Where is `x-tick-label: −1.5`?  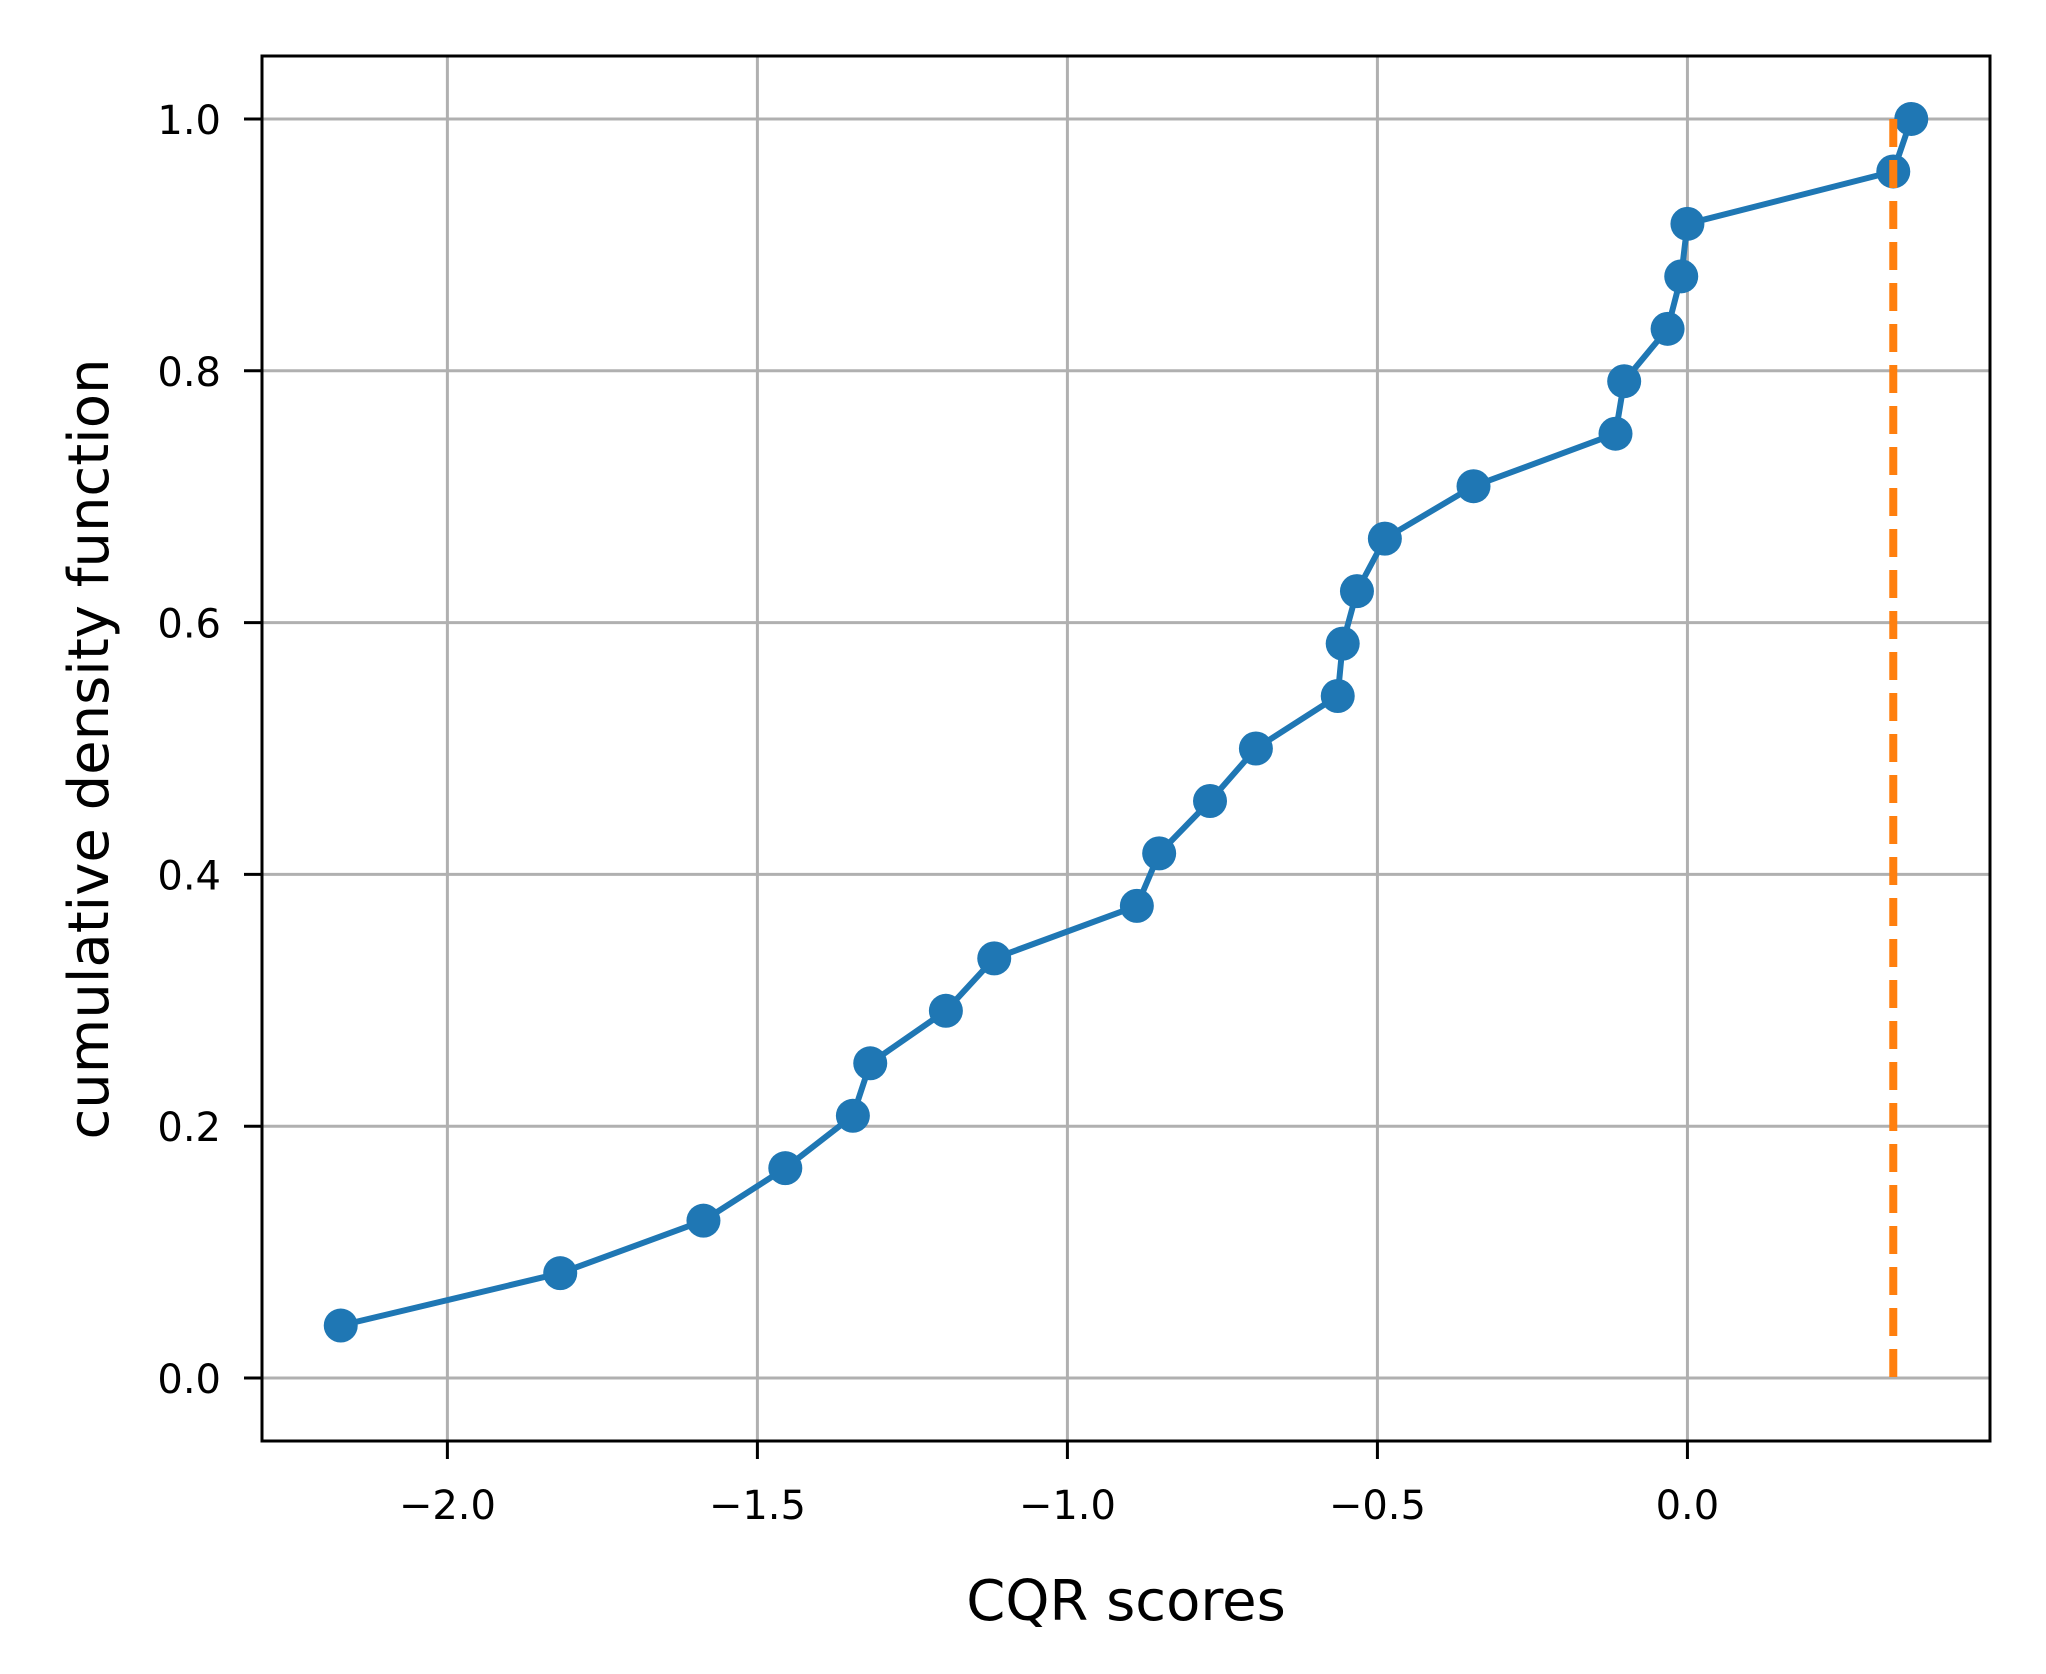
x-tick-label: −1.5 is located at coordinates (757, 1506).